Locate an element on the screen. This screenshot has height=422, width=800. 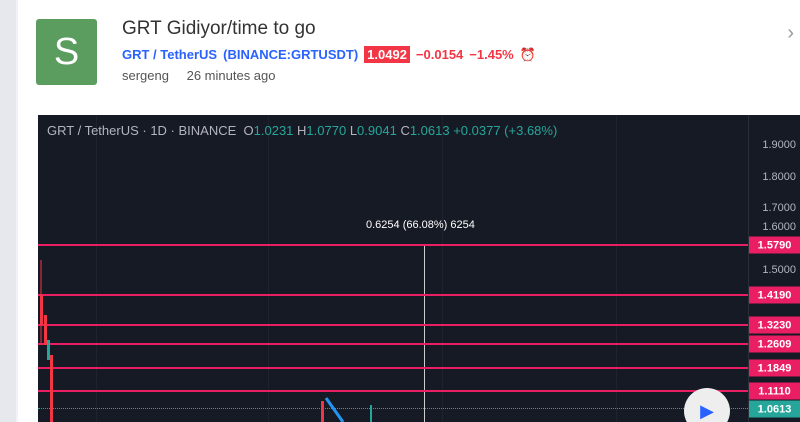
current-price-line is located at coordinates (393, 408).